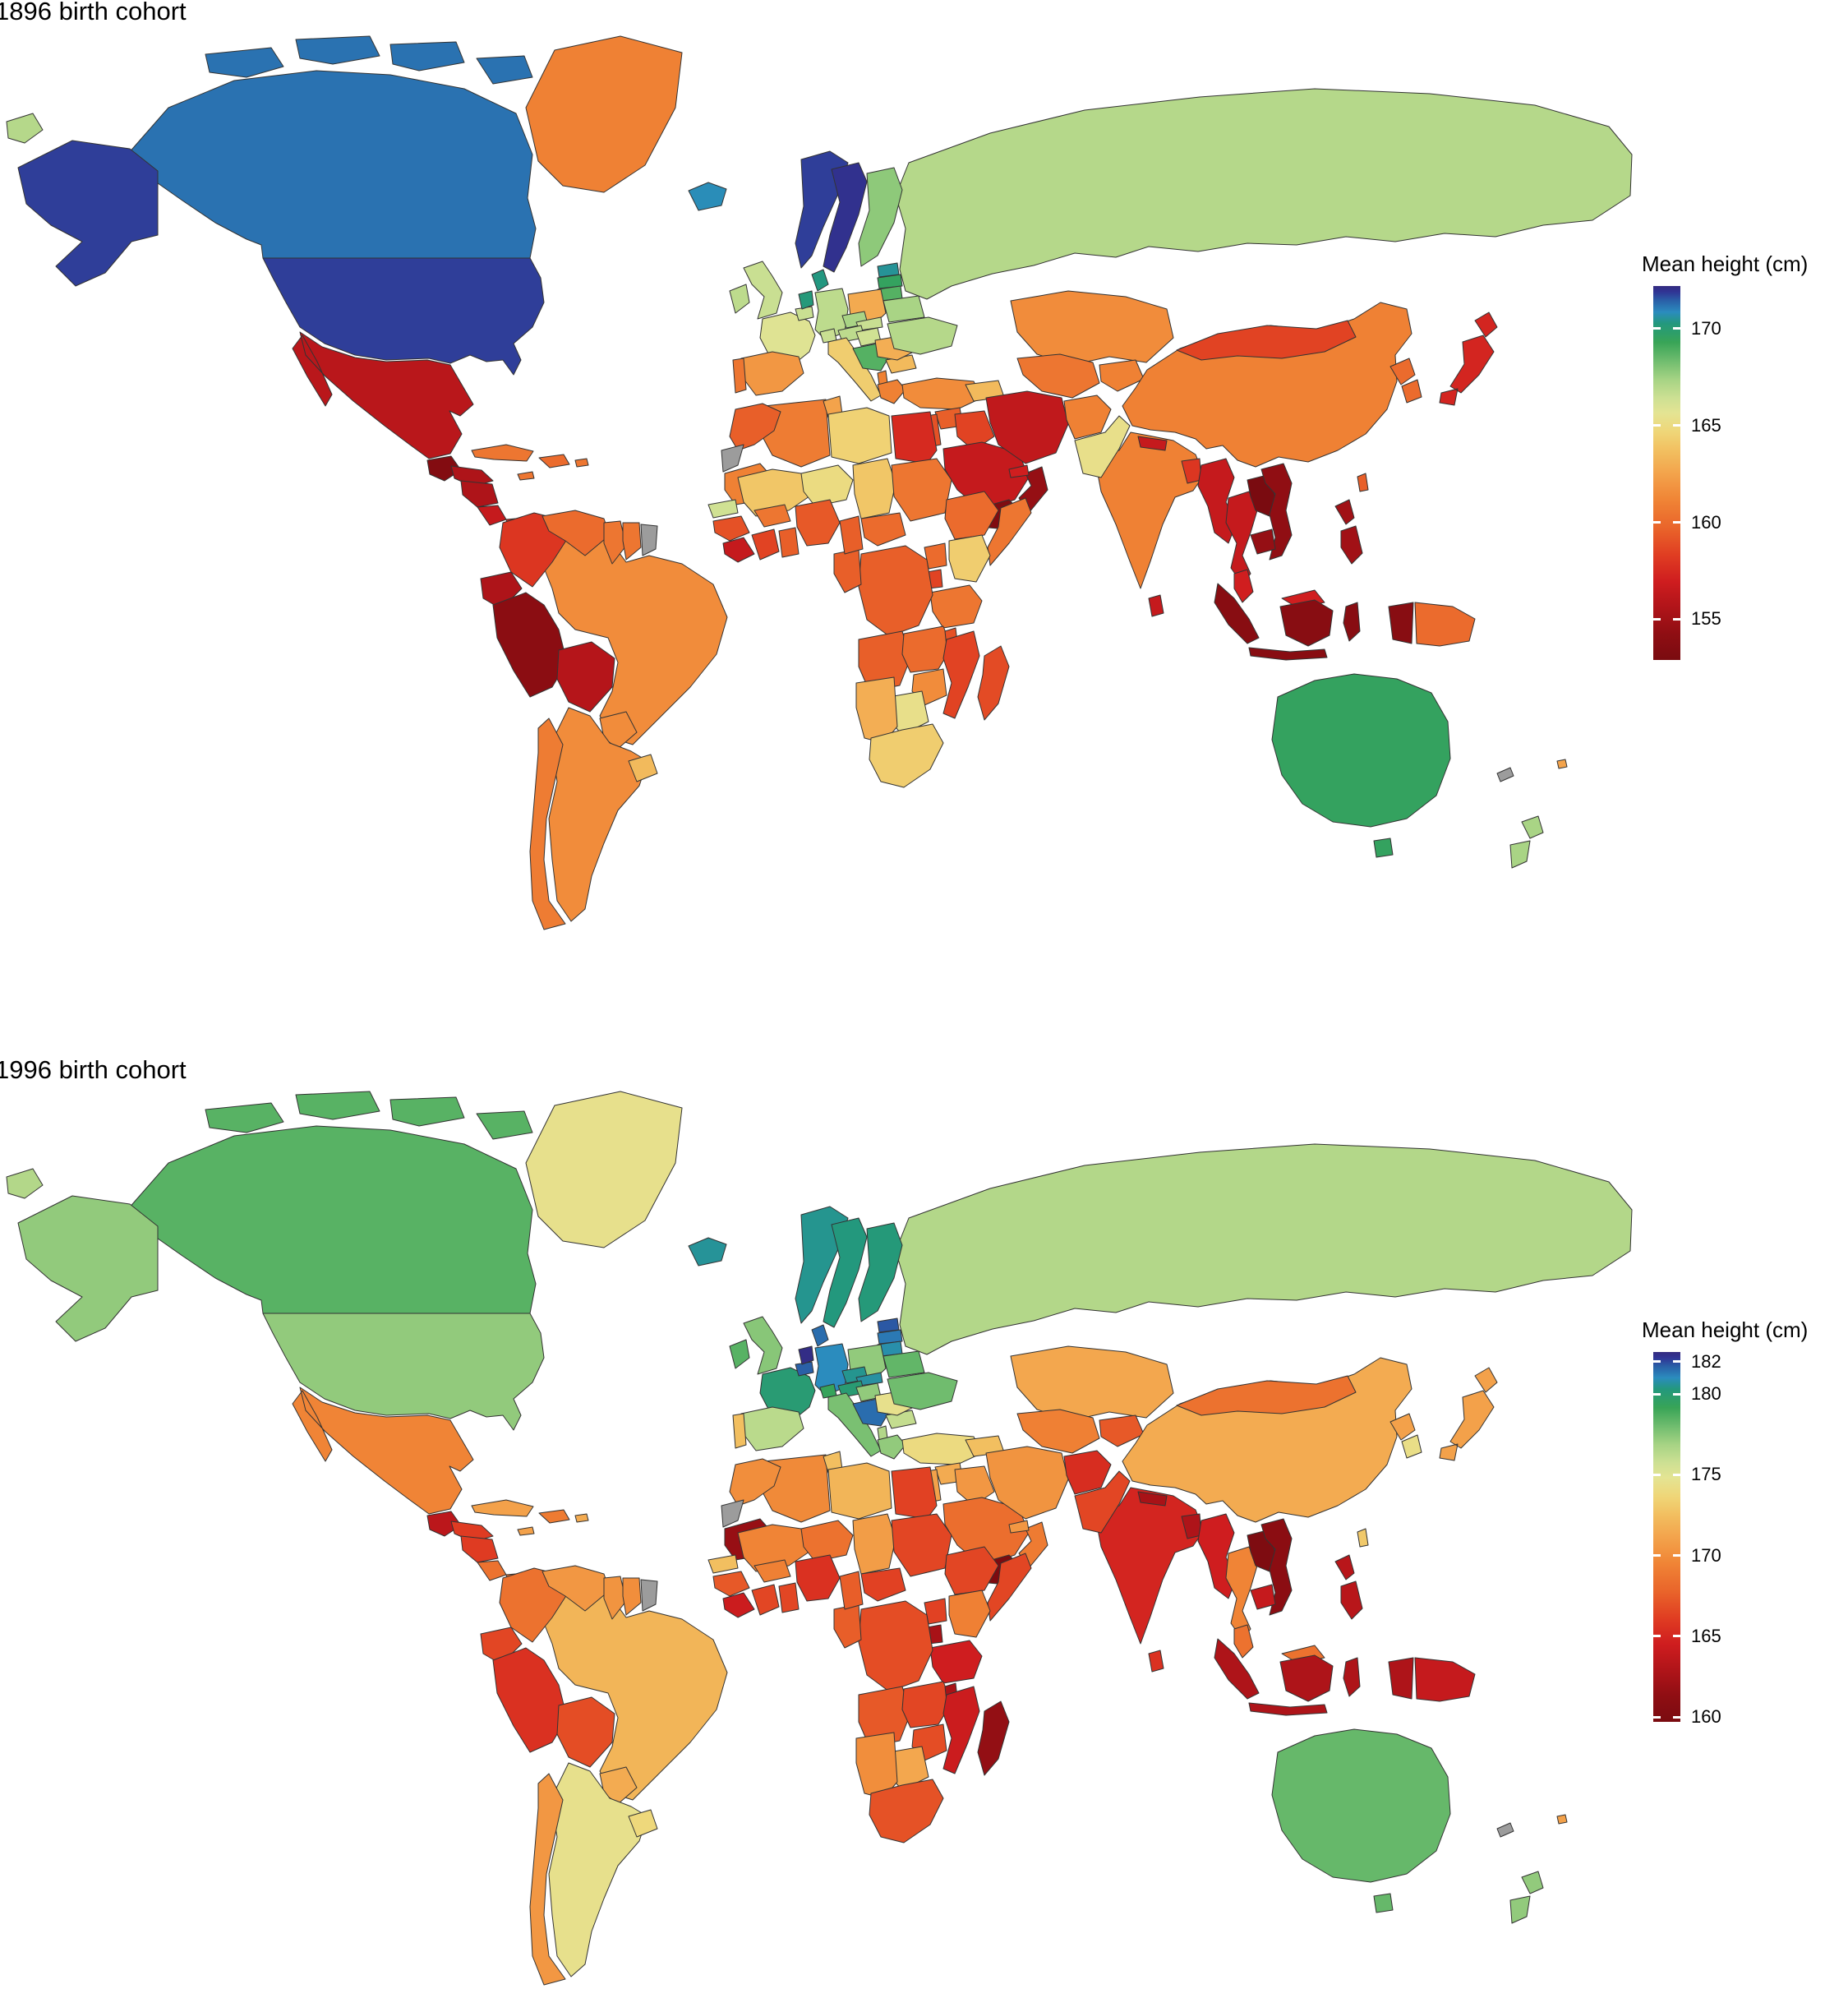 The image size is (1848, 1998). What do you see at coordinates (1505, 774) in the screenshot?
I see `country-new_caledonia: New Caledonia` at bounding box center [1505, 774].